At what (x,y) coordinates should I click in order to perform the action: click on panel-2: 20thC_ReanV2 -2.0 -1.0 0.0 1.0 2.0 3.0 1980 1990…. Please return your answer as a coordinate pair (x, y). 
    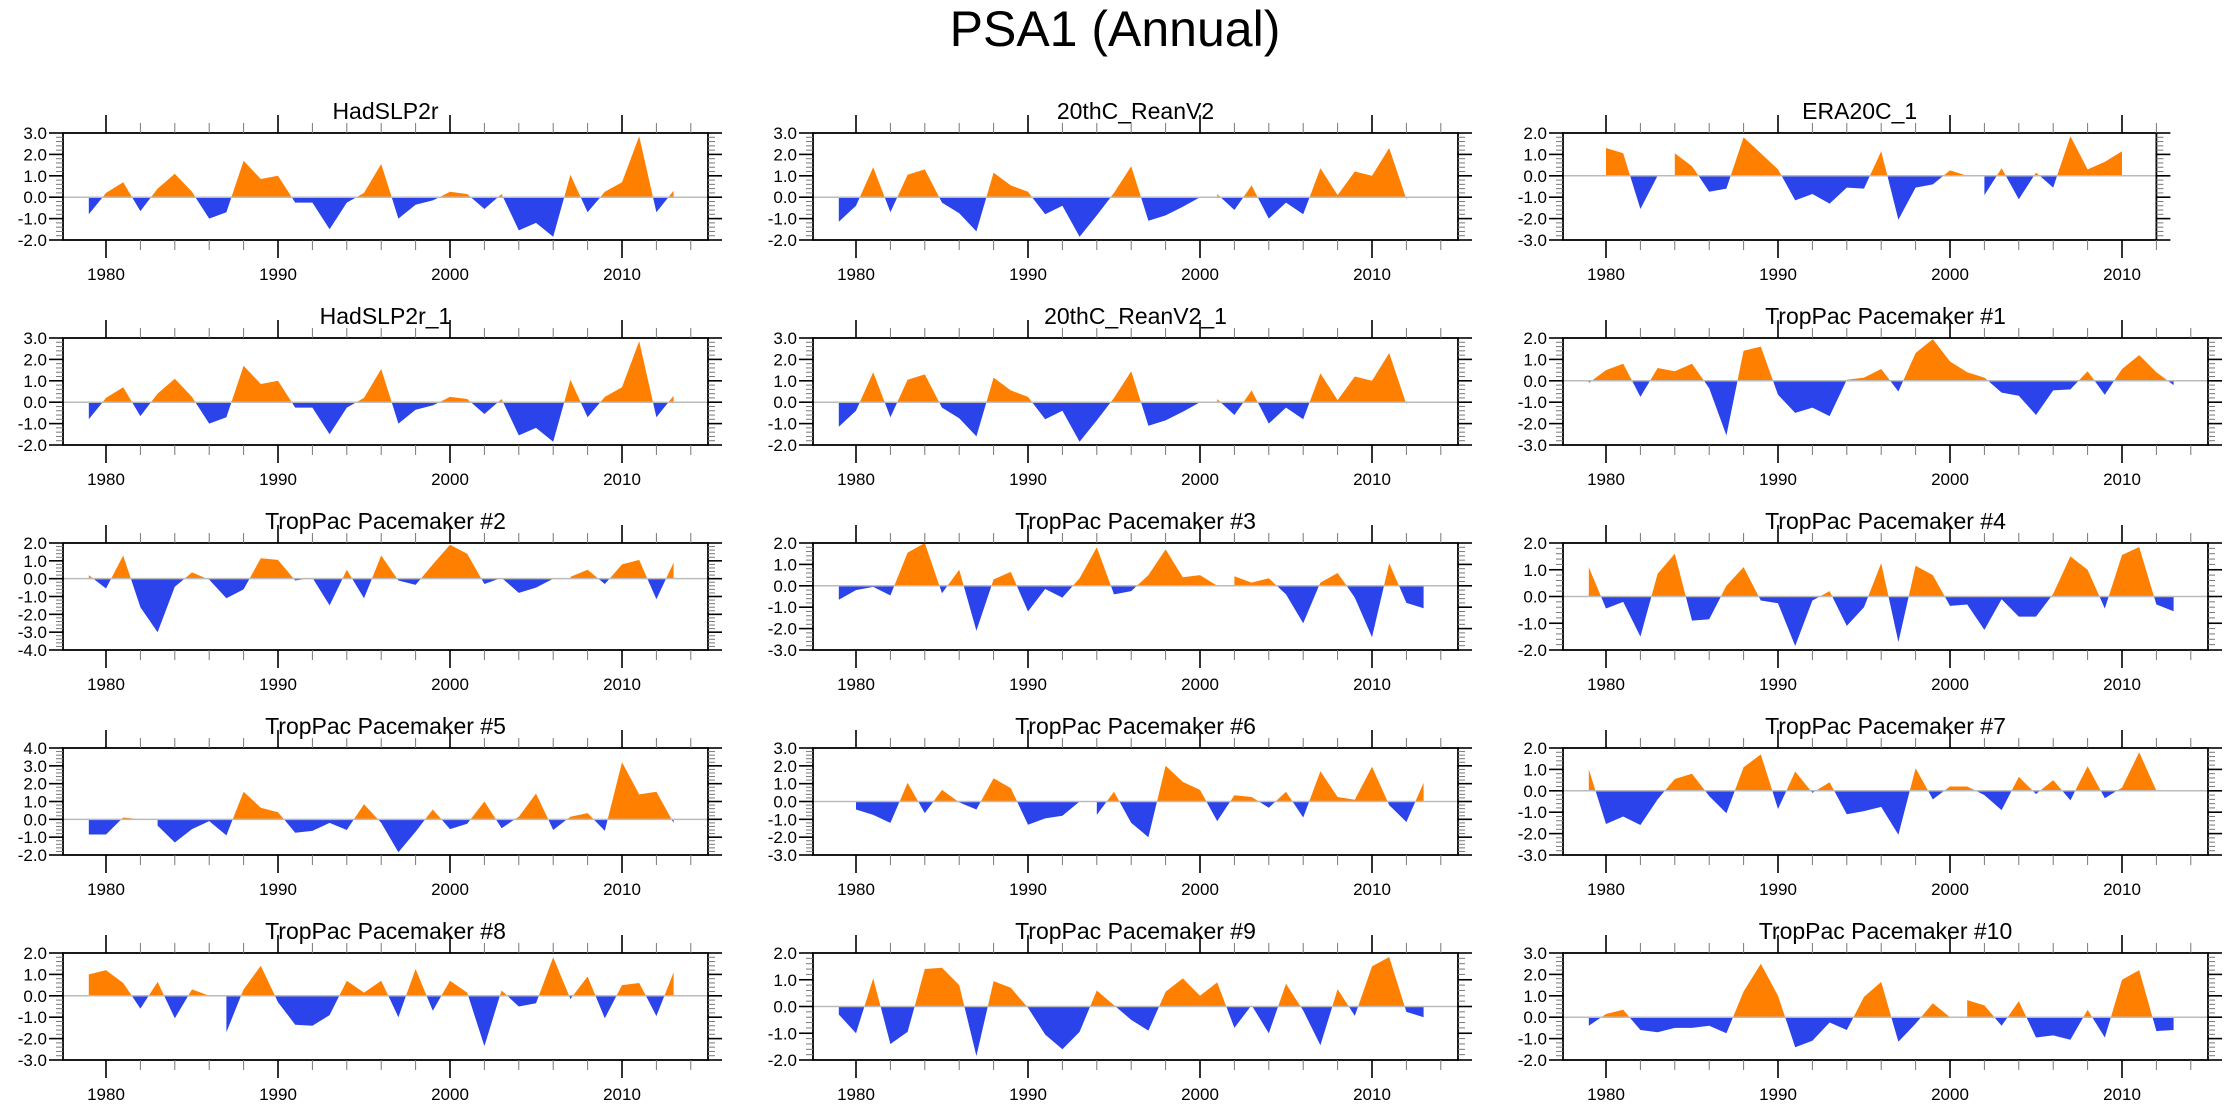
    Looking at the image, I should click on (1120, 191).